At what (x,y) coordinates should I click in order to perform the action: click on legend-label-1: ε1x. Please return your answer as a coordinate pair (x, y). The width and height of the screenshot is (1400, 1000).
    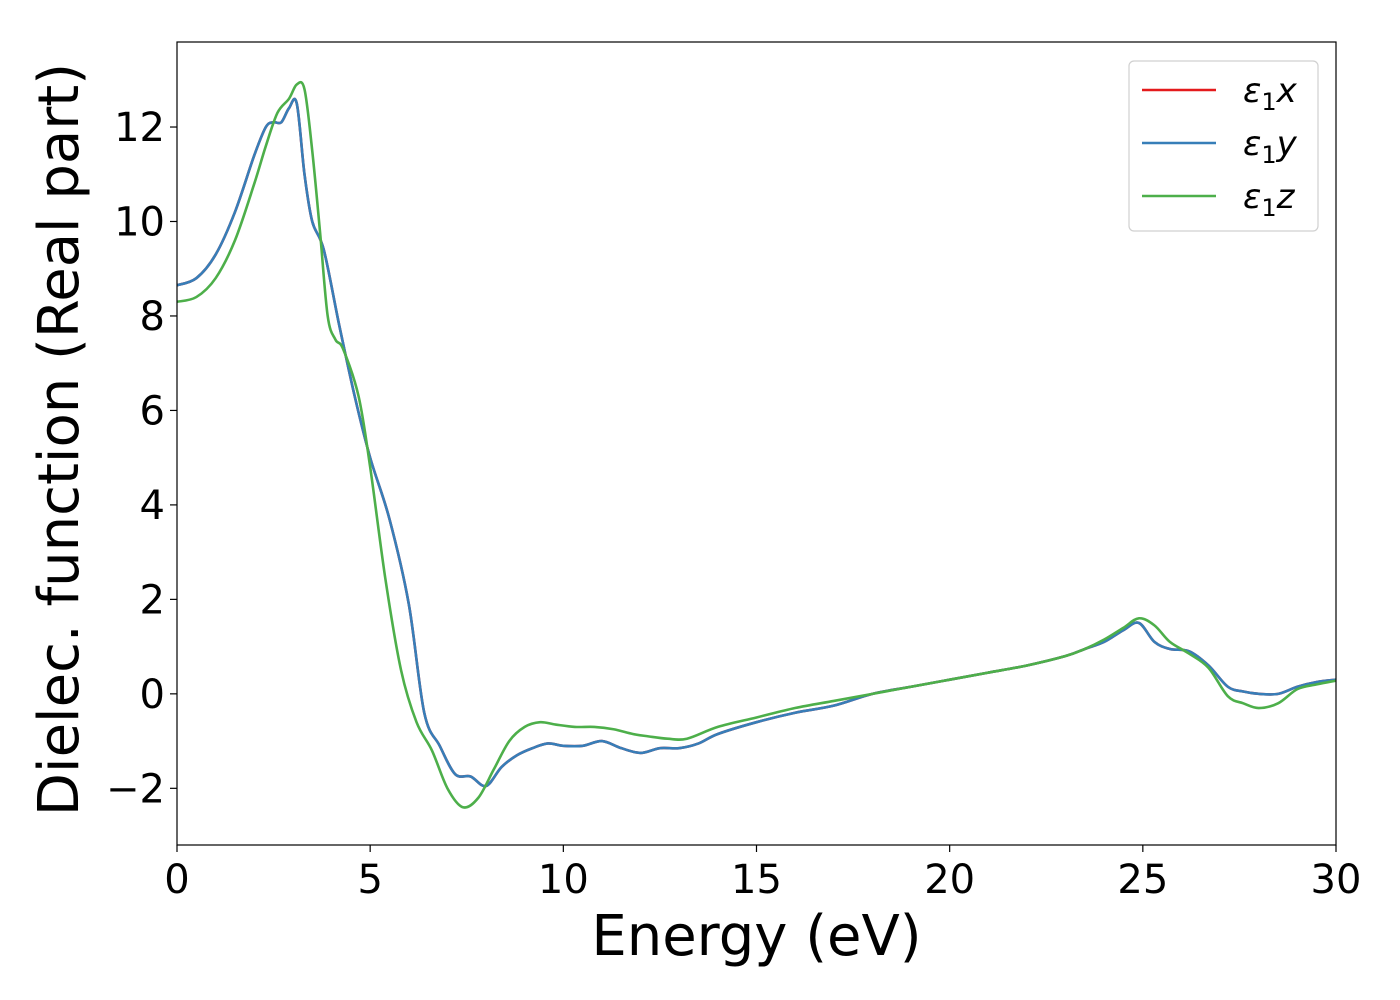
    Looking at the image, I should click on (1270, 93).